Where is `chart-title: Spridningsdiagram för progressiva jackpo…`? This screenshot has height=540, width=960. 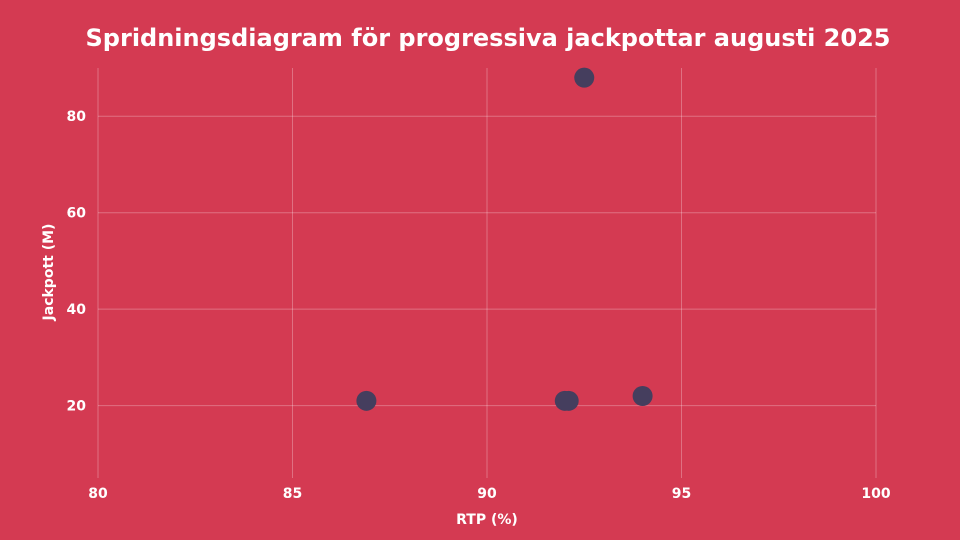 chart-title: Spridningsdiagram för progressiva jackpo… is located at coordinates (488, 38).